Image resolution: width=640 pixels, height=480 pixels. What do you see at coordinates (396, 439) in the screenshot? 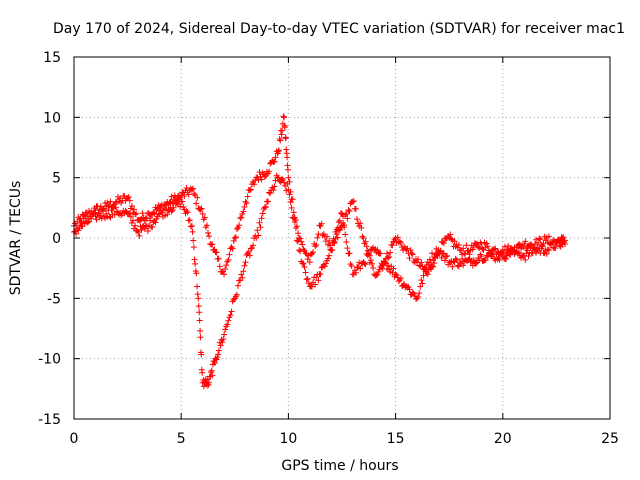
I see `x-tick-label: 15` at bounding box center [396, 439].